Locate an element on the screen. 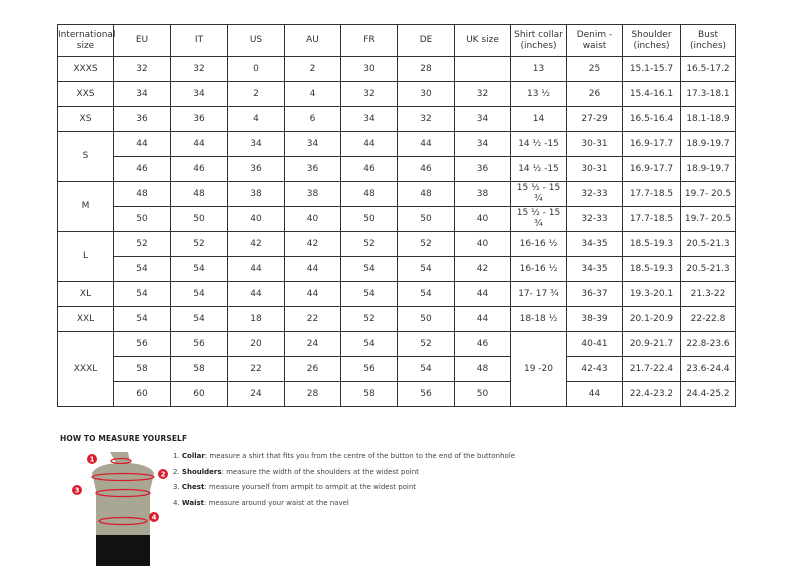 The width and height of the screenshot is (787, 566). table-cell: 24 is located at coordinates (312, 344).